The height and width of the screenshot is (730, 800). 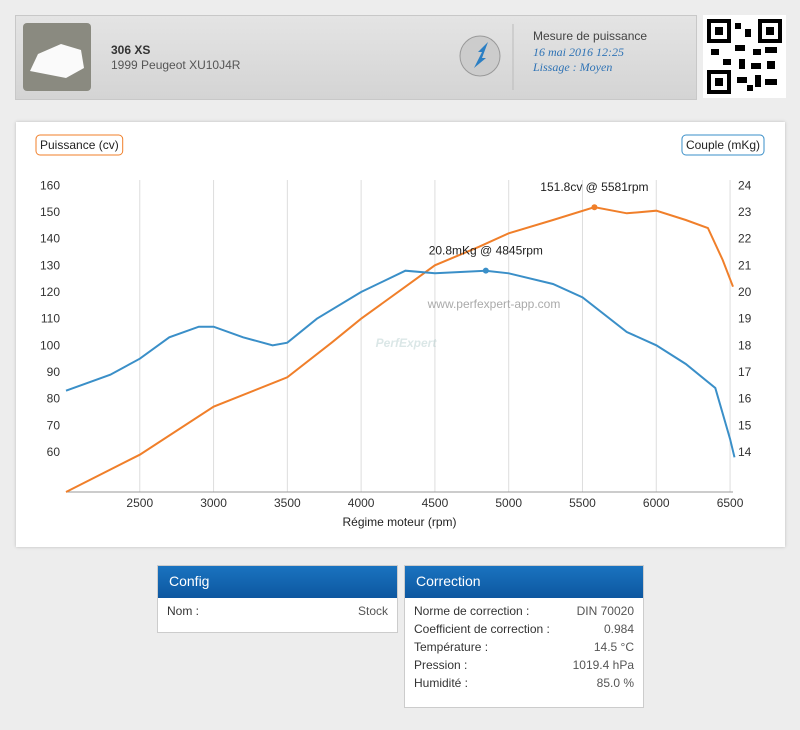 What do you see at coordinates (615, 683) in the screenshot?
I see `value: 85.0 %` at bounding box center [615, 683].